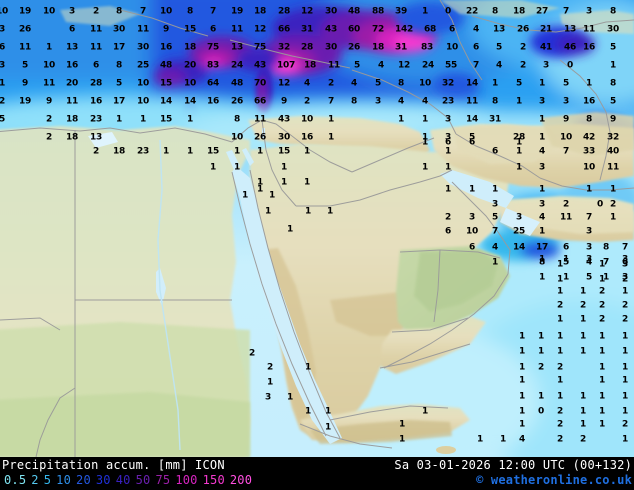  I want to click on grid-value: 3, so click(378, 101).